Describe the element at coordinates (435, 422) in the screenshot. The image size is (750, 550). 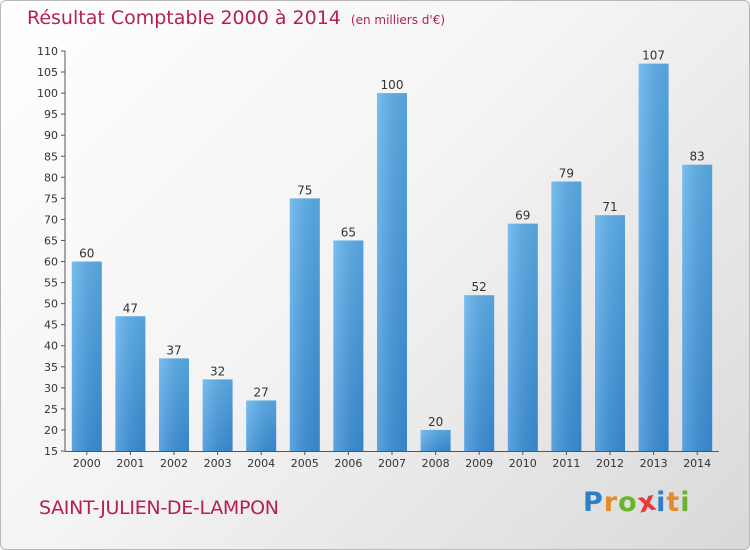
I see `bar-value-label: 20` at that location.